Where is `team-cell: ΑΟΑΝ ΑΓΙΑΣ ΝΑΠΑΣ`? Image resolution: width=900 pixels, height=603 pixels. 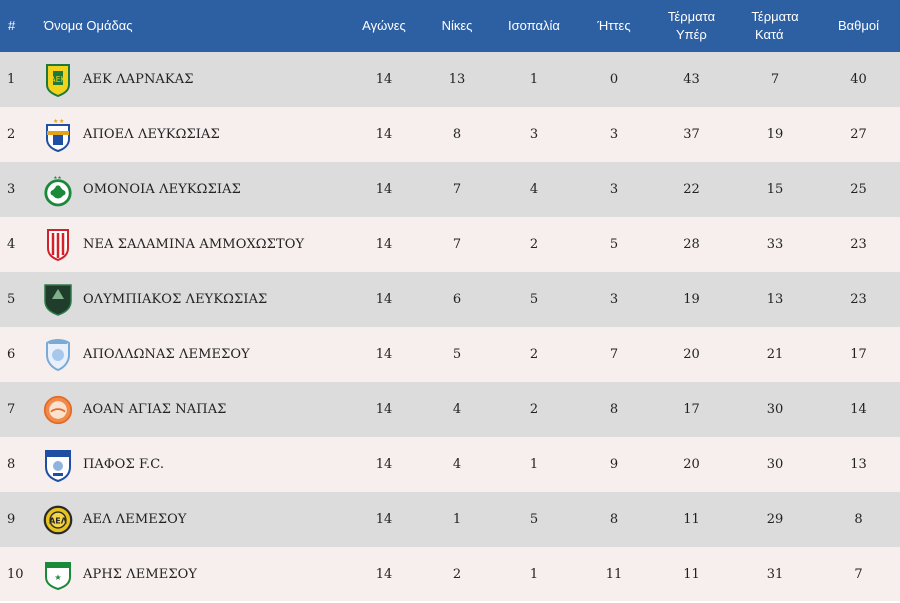 team-cell: ΑΟΑΝ ΑΓΙΑΣ ΝΑΠΑΣ is located at coordinates (192, 409).